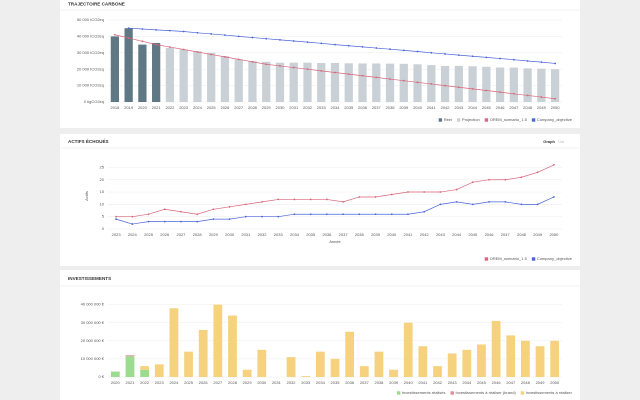 This screenshot has width=640, height=400. What do you see at coordinates (335, 210) in the screenshot?
I see `line` at bounding box center [335, 210].